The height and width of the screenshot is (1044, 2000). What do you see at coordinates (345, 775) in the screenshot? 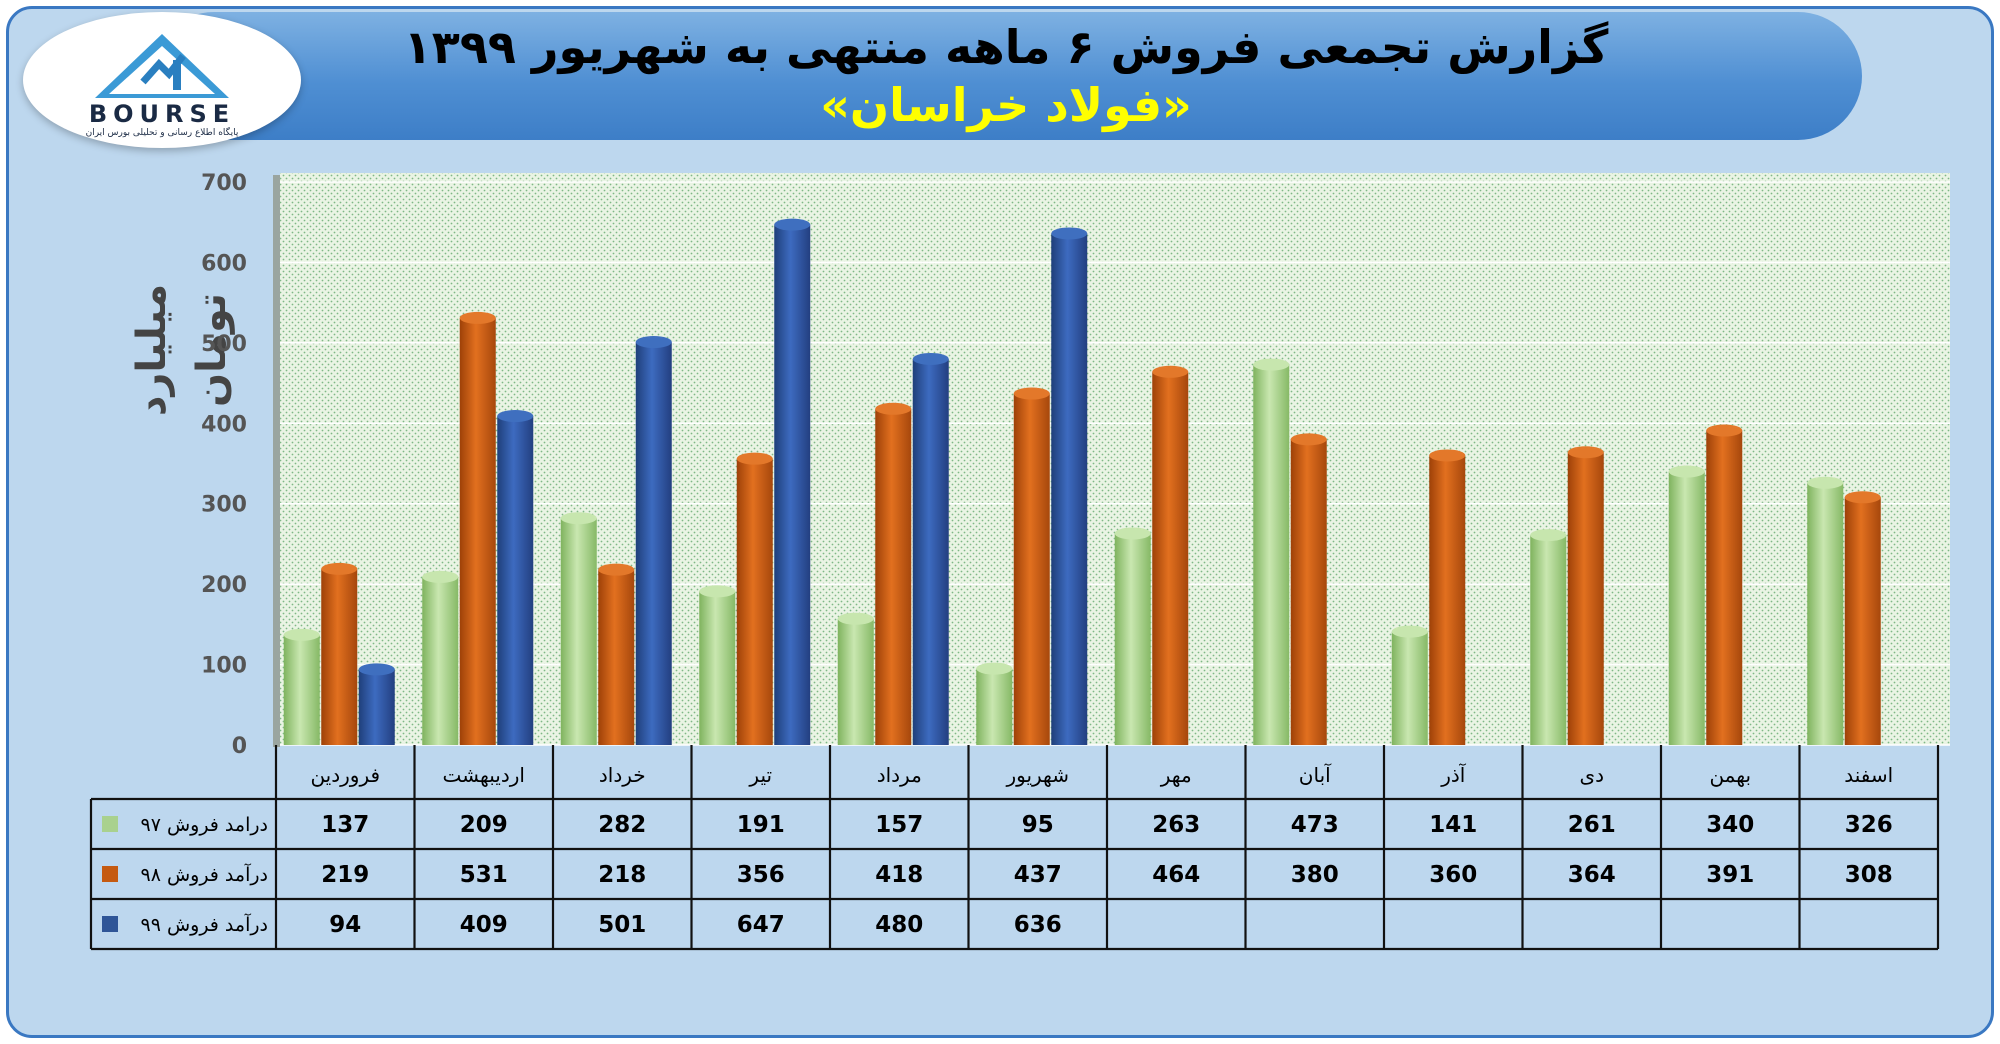
I see `category-label: فروردین` at bounding box center [345, 775].